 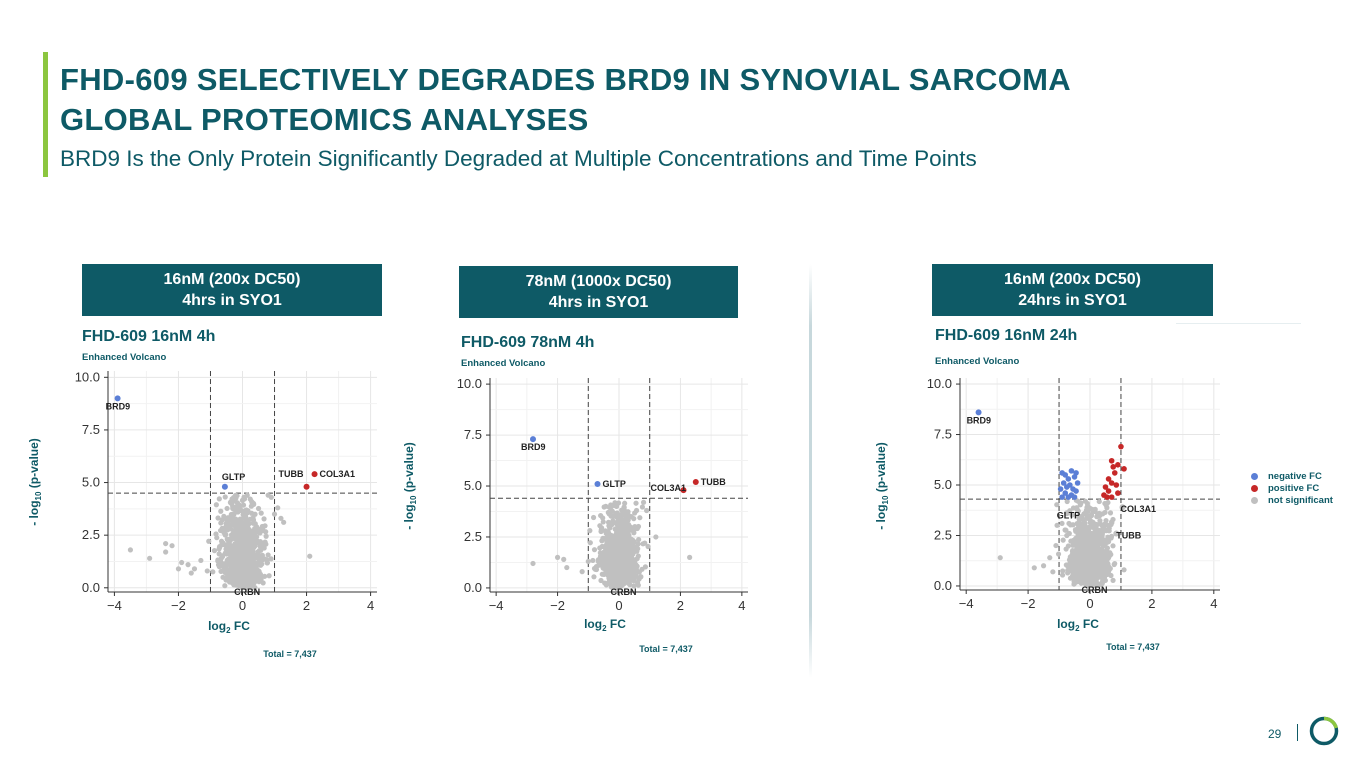 What do you see at coordinates (114, 605) in the screenshot?
I see `x-tick-label: −4` at bounding box center [114, 605].